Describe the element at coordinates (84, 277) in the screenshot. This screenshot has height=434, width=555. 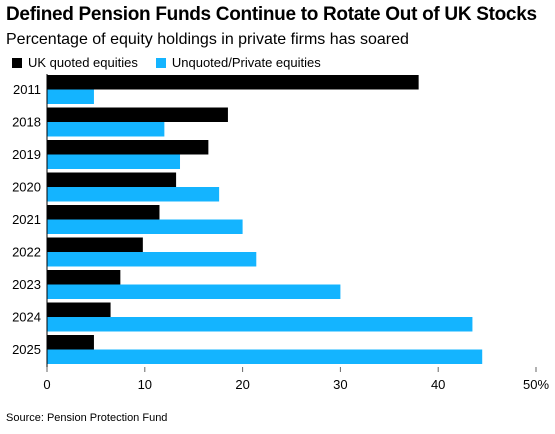
I see `bar-uk-quoted-2023` at that location.